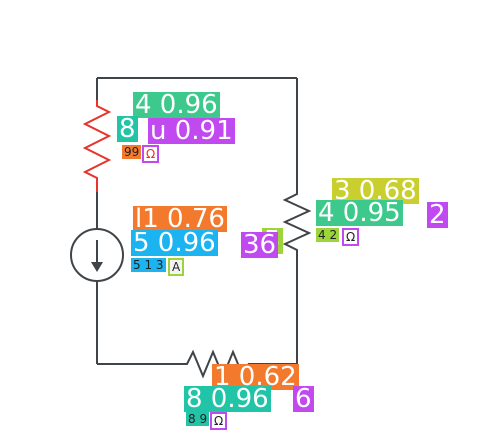  I want to click on label-r-bottom-c: 6, so click(303, 399).